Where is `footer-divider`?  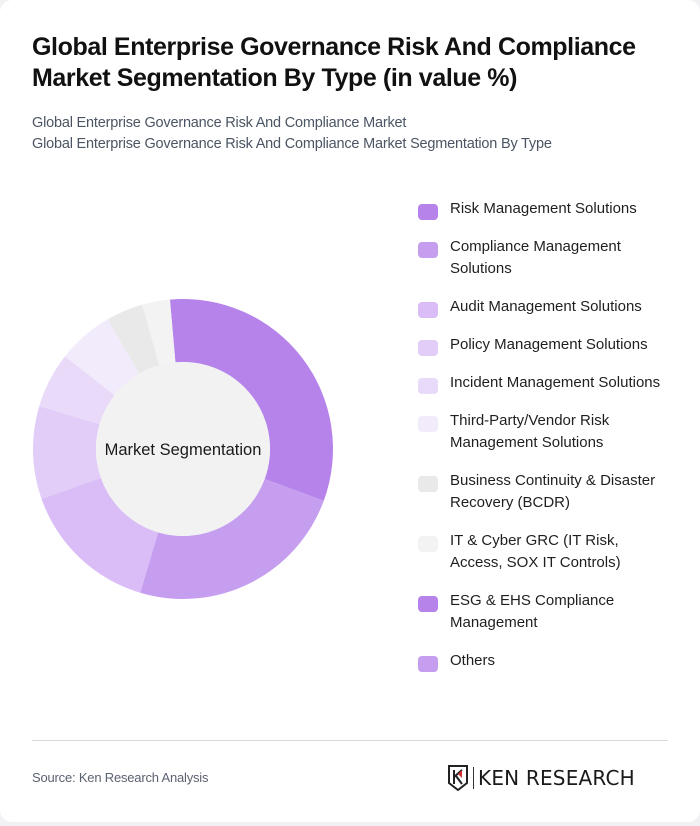 footer-divider is located at coordinates (350, 740).